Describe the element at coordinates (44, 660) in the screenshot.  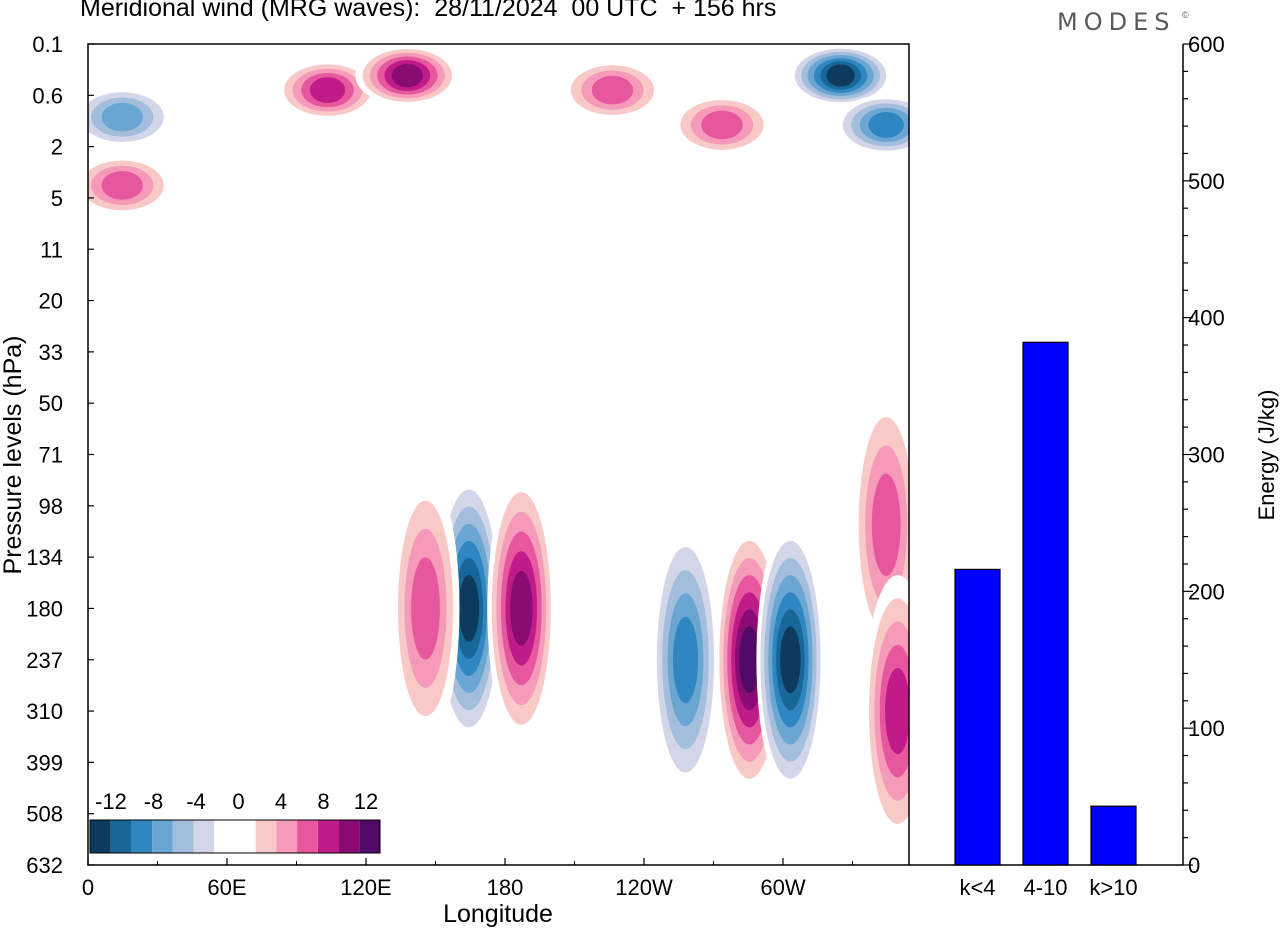
I see `y-tick-label: 237` at that location.